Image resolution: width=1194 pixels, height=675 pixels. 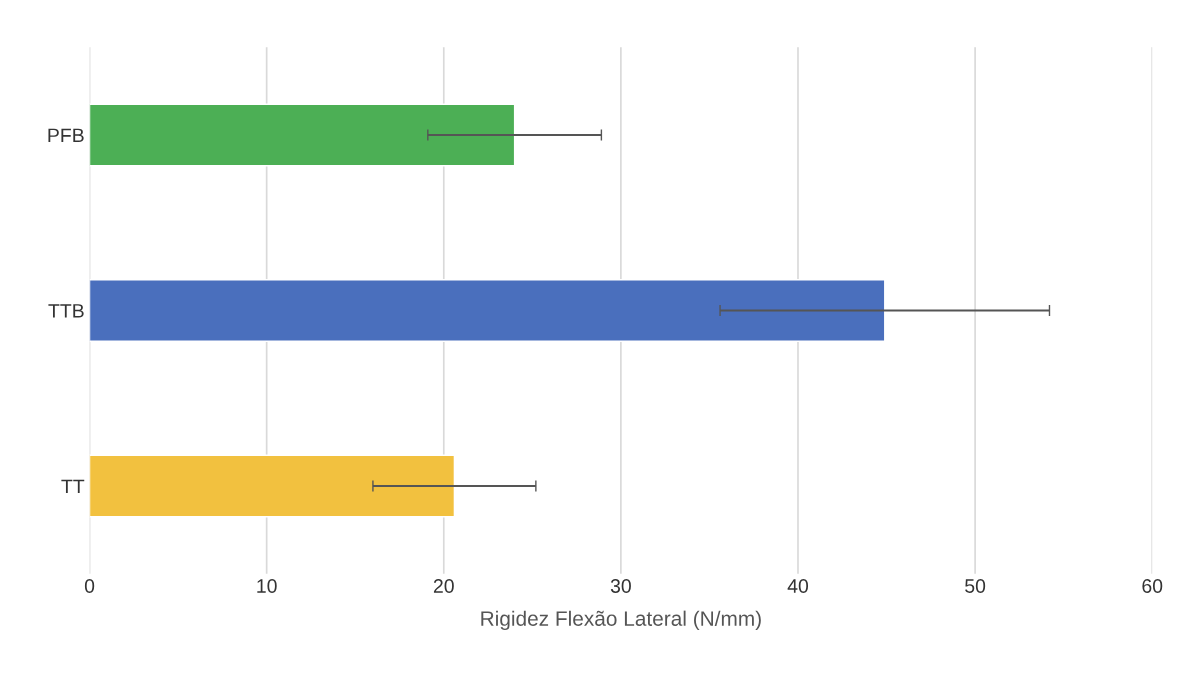 I want to click on y-tick-label: PFB, so click(x=66, y=135).